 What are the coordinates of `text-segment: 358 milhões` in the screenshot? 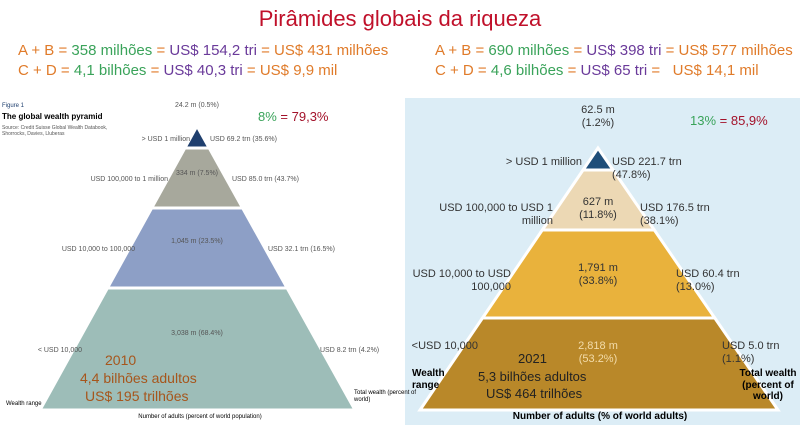 It's located at (112, 50).